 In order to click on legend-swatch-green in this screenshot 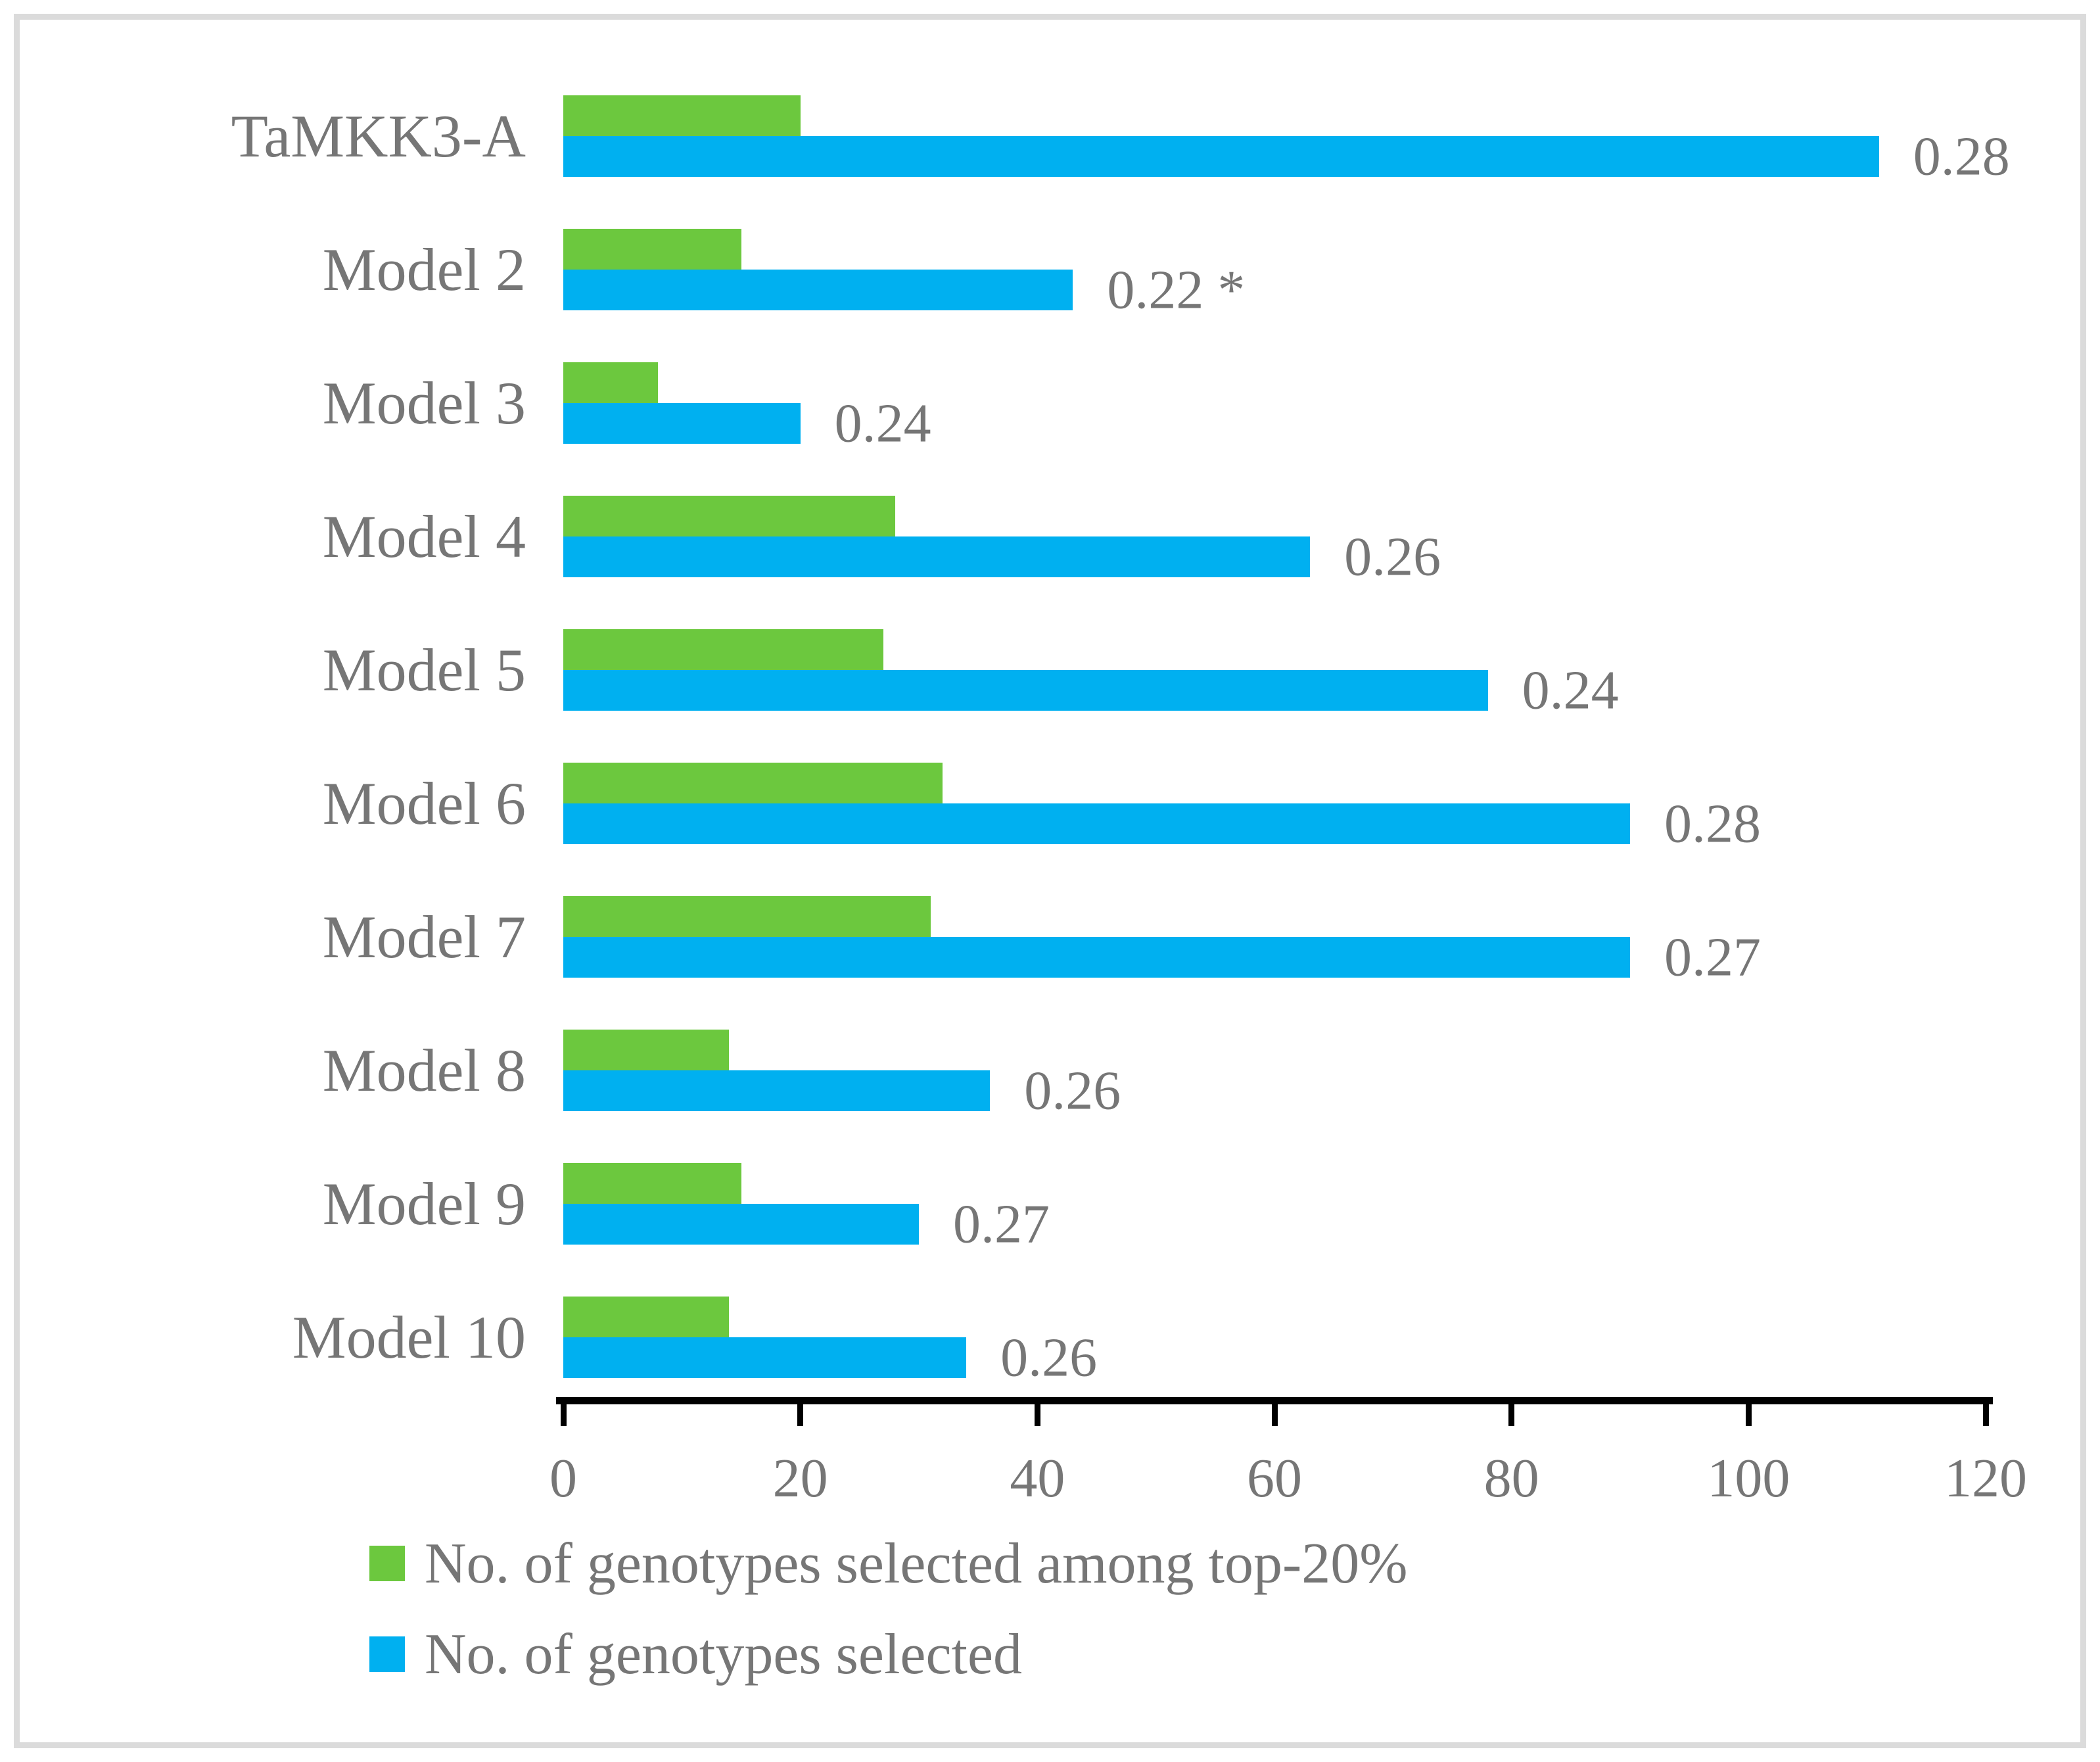, I will do `click(387, 1564)`.